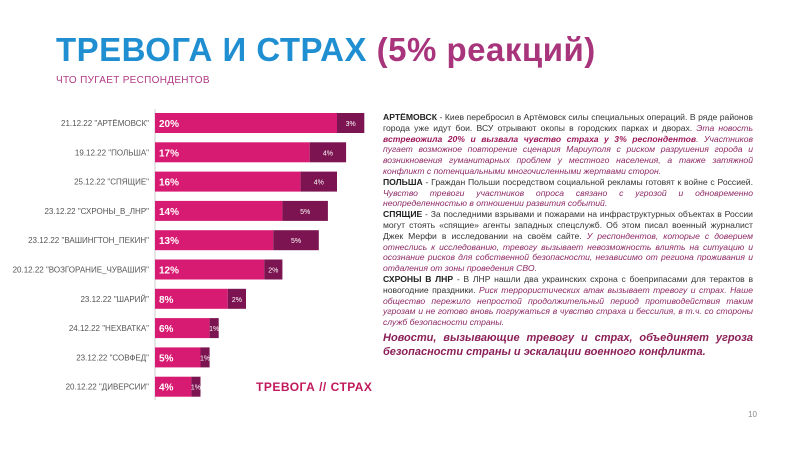 Image resolution: width=800 pixels, height=450 pixels. Describe the element at coordinates (96, 211) in the screenshot. I see `bar-category-label: 23.12.22 "СХРОНЫ_В_ЛНР"` at that location.